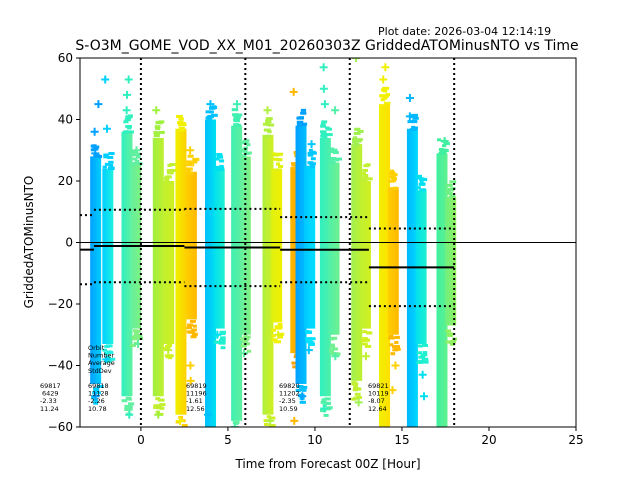  I want to click on stat-line: 69819, so click(196, 386).